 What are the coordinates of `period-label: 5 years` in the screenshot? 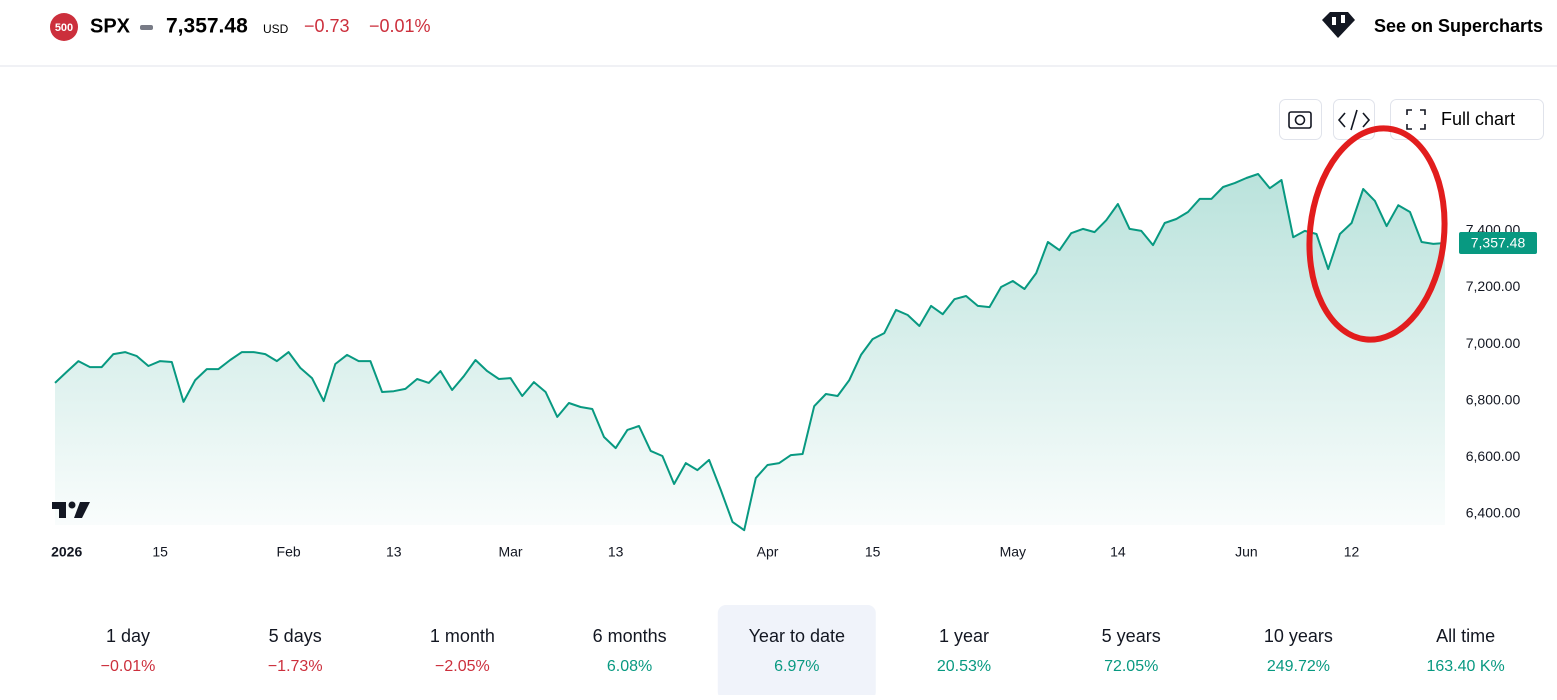 It's located at (1131, 636).